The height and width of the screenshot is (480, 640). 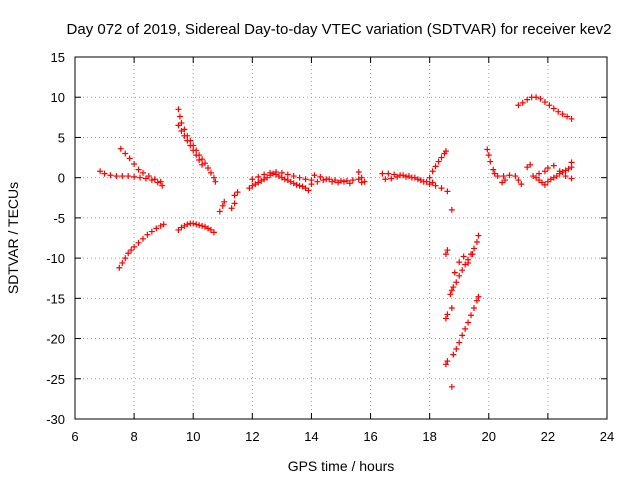 I want to click on series-arc-m, so click(x=415, y=182).